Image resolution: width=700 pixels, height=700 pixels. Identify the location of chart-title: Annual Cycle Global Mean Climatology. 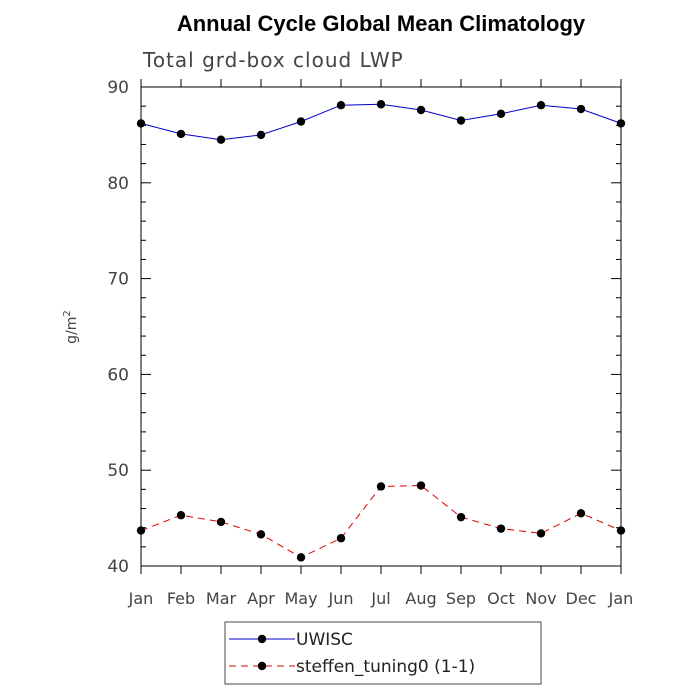
(381, 23).